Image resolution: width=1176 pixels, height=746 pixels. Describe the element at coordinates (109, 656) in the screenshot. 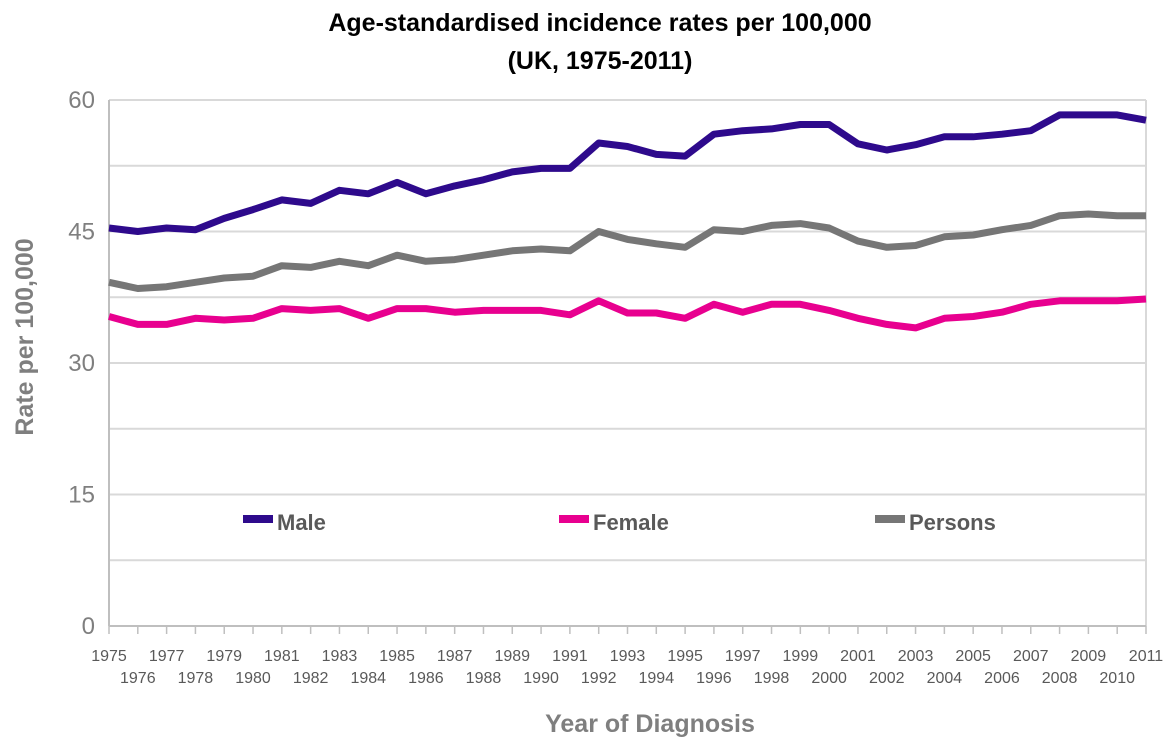

I see `x-tick-label: 1975` at that location.